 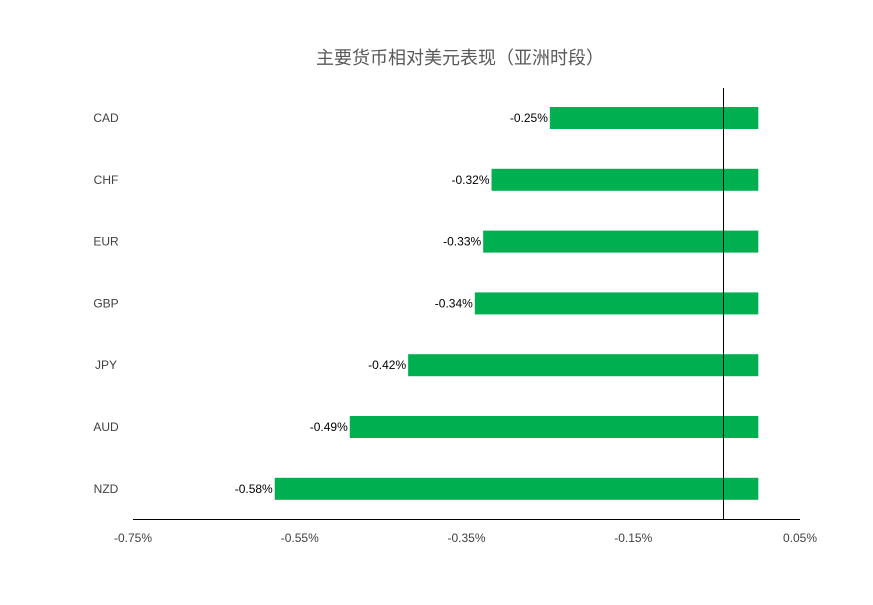 I want to click on data-label-cad: -0.25%, so click(x=529, y=118).